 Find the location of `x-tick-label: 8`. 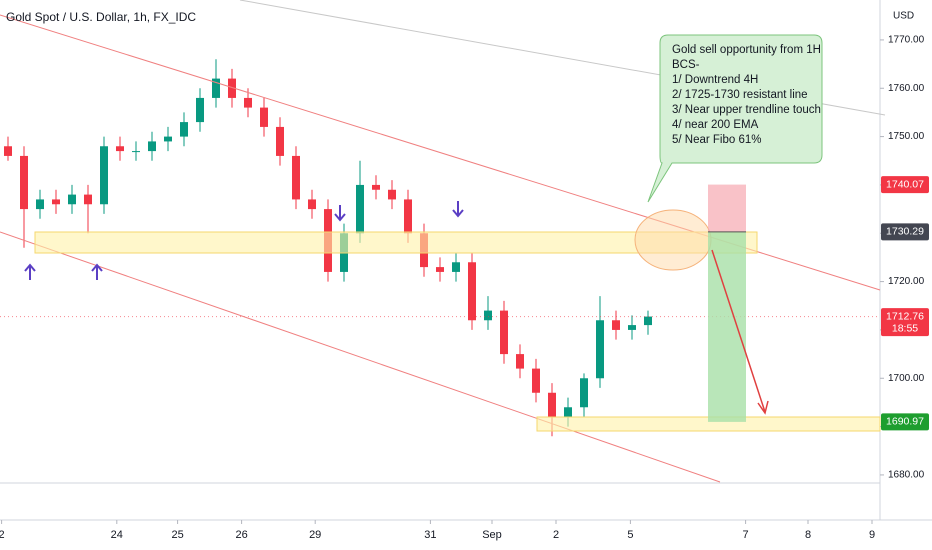

x-tick-label: 8 is located at coordinates (808, 535).